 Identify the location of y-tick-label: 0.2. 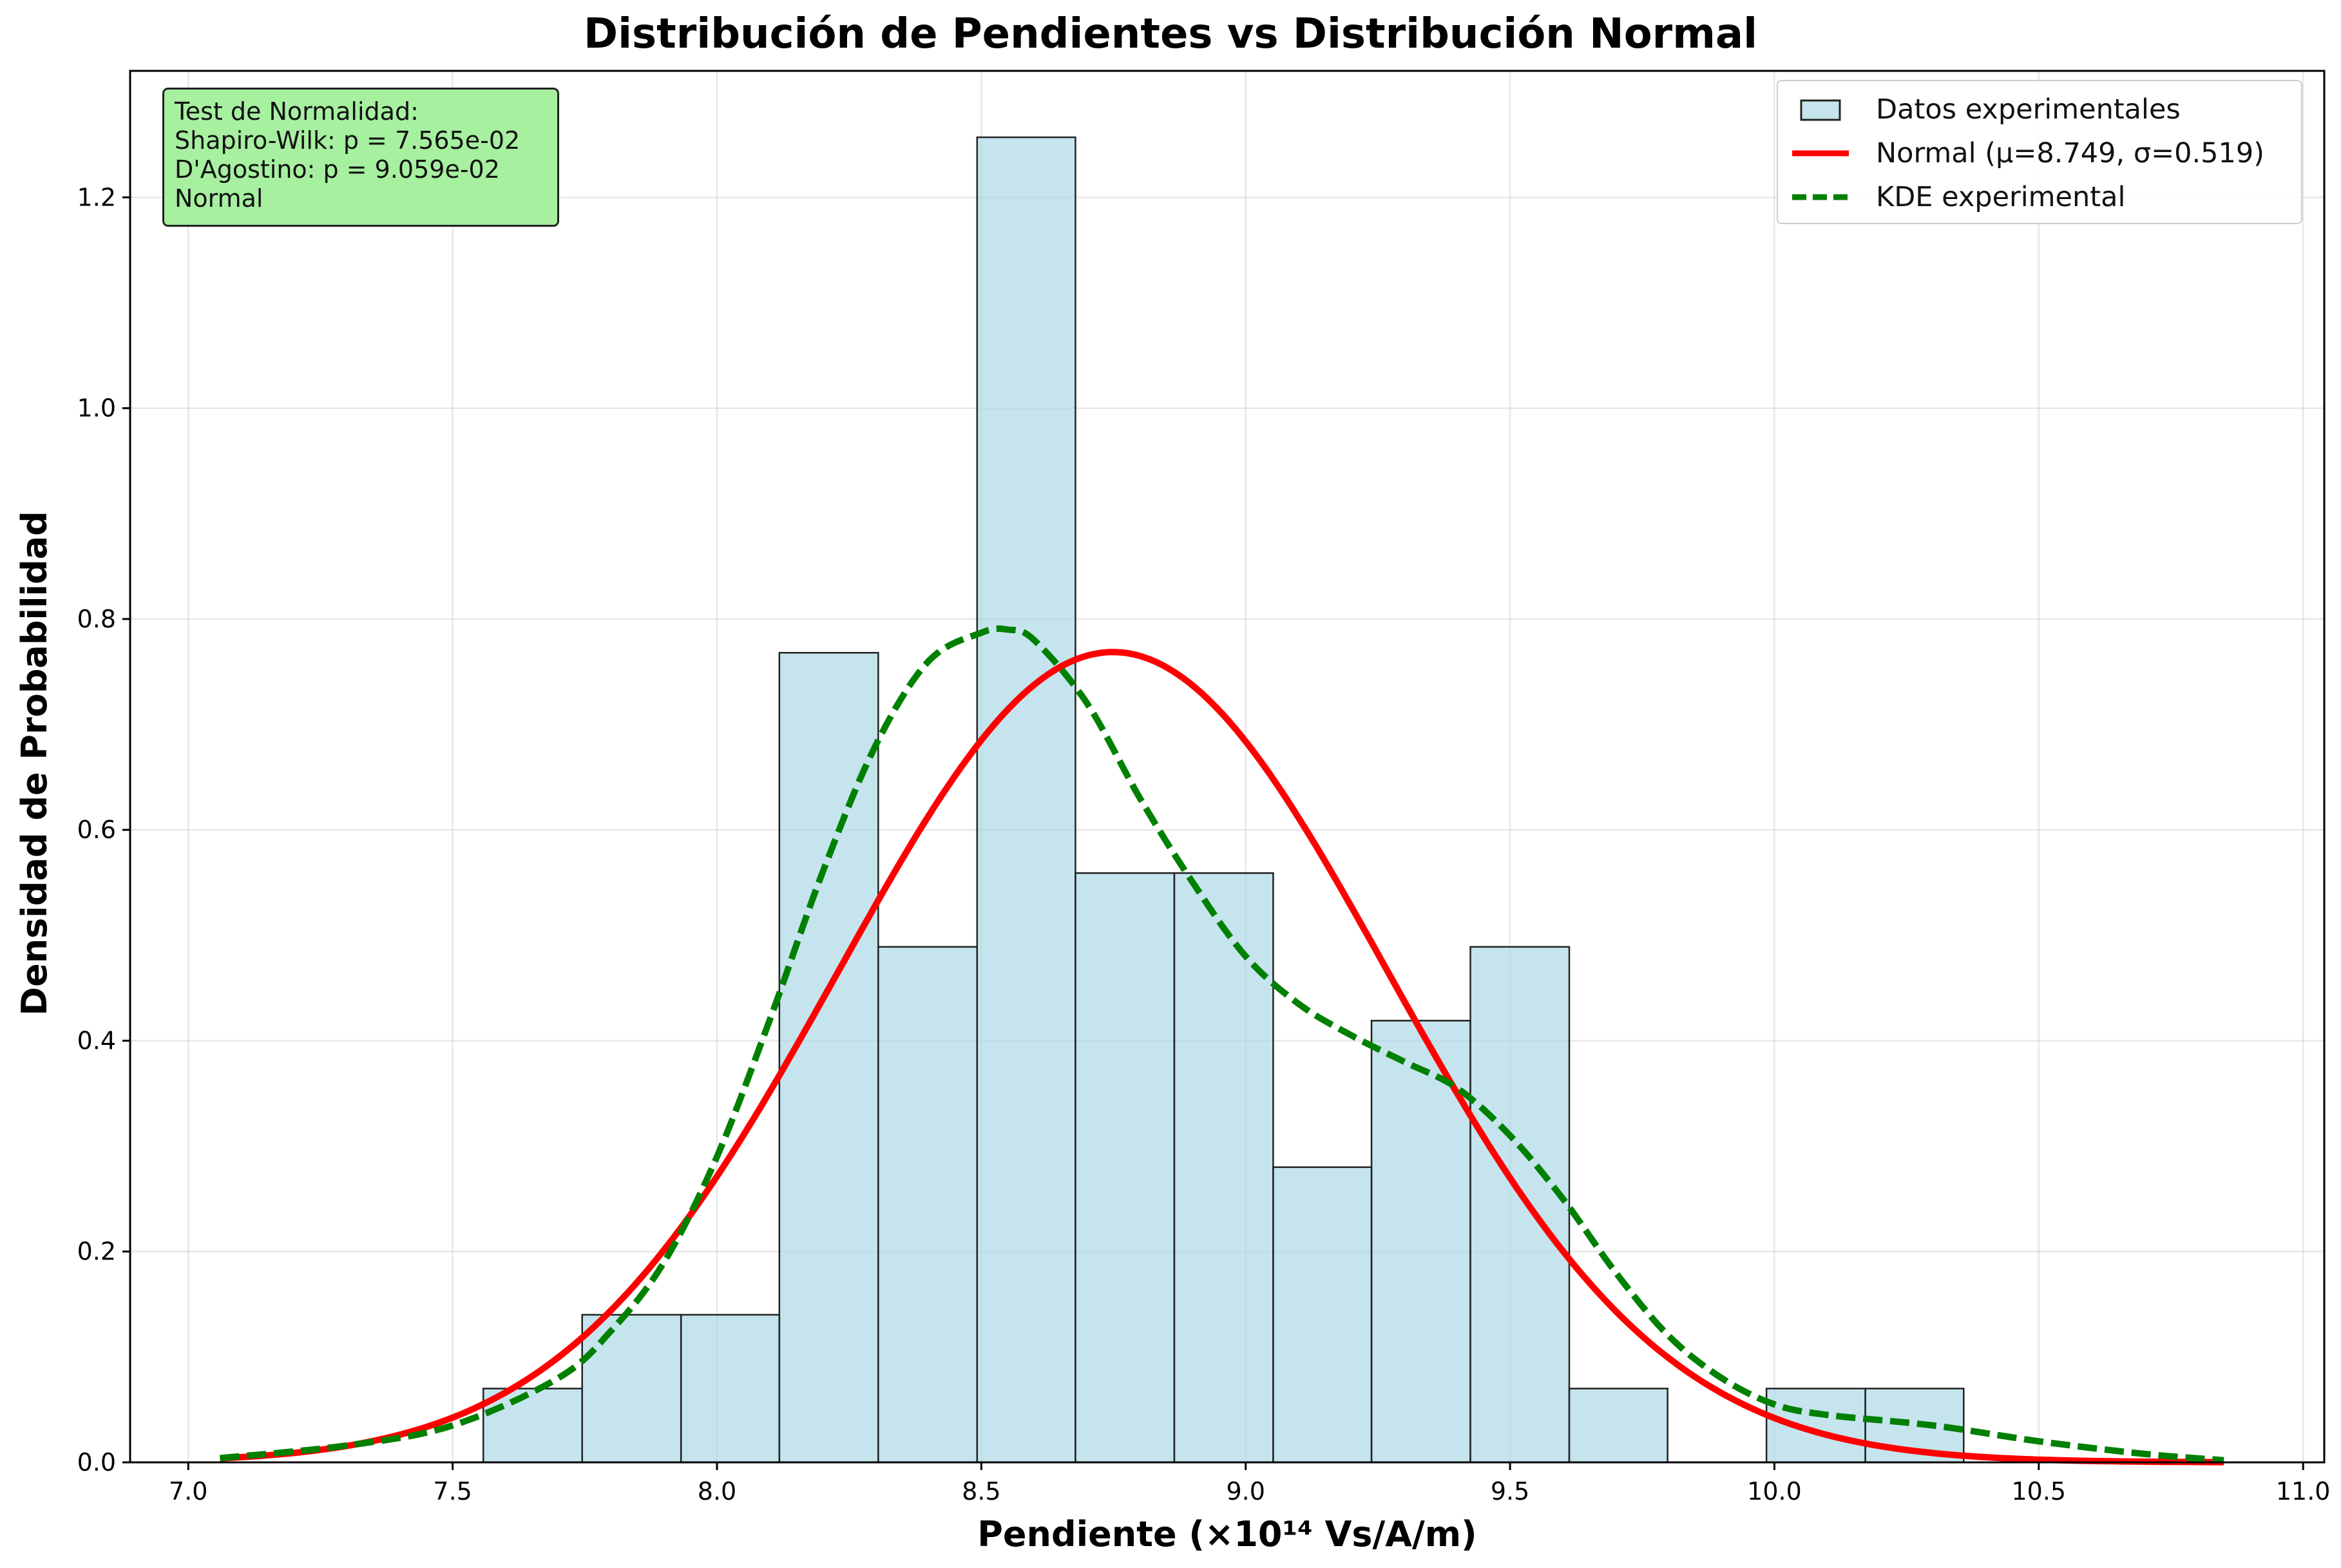
(96, 1252).